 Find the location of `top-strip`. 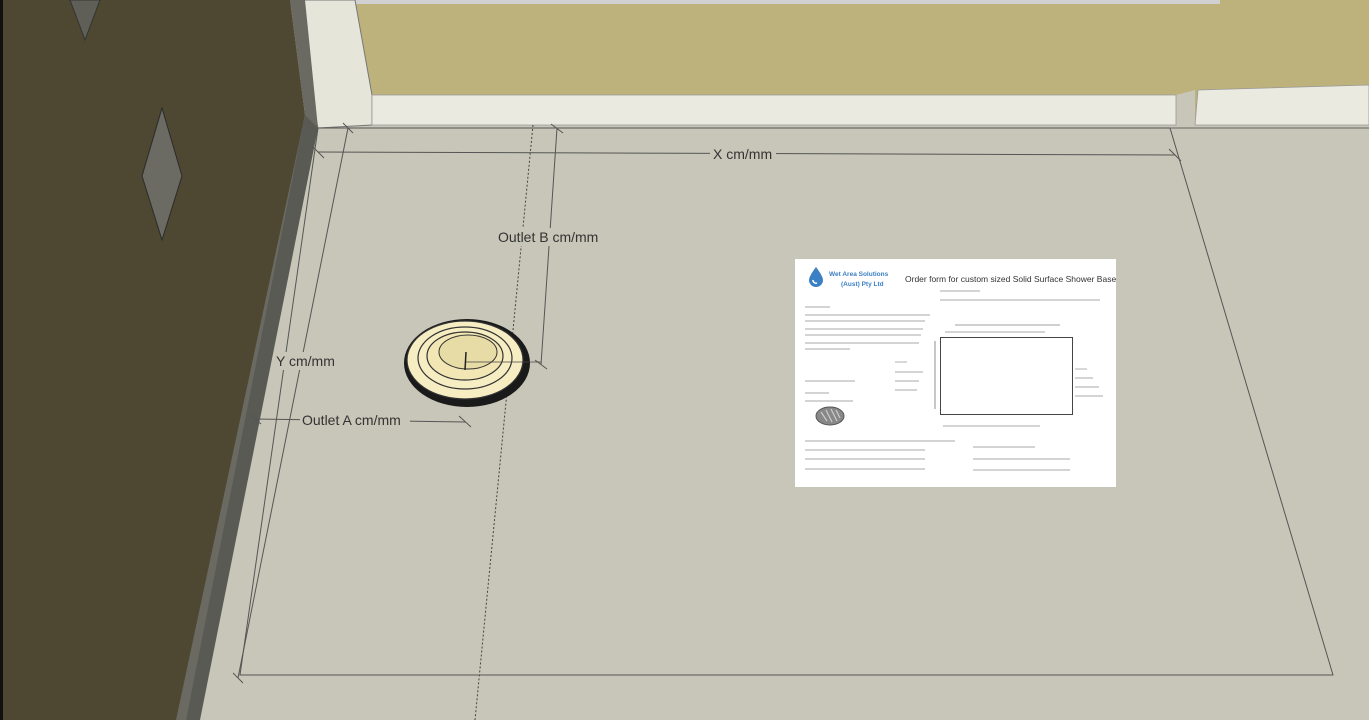

top-strip is located at coordinates (610, 2).